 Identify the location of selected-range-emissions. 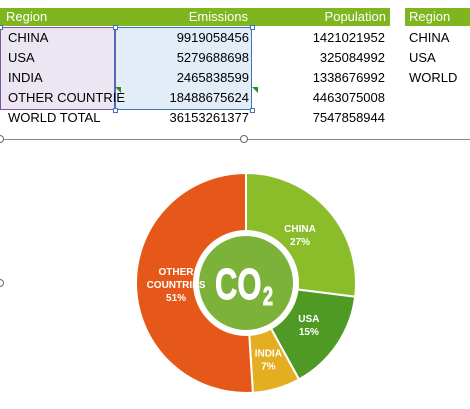
(183, 68).